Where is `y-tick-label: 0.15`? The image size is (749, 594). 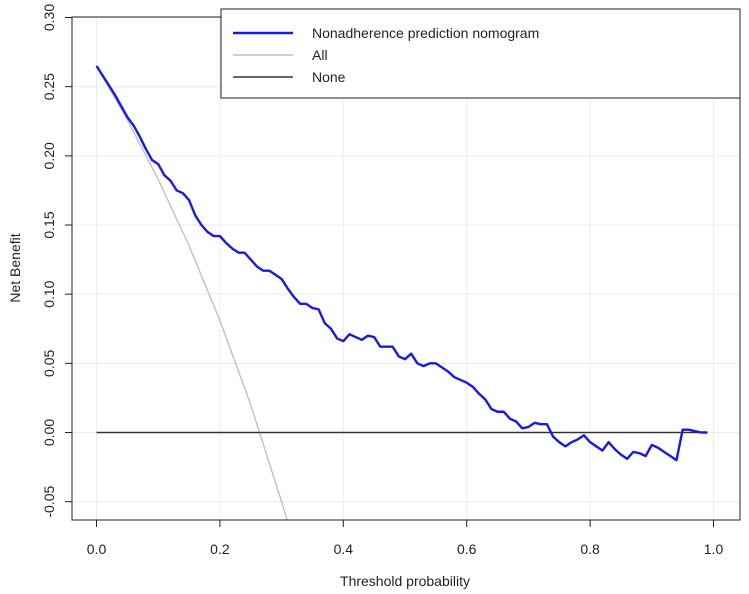 y-tick-label: 0.15 is located at coordinates (49, 224).